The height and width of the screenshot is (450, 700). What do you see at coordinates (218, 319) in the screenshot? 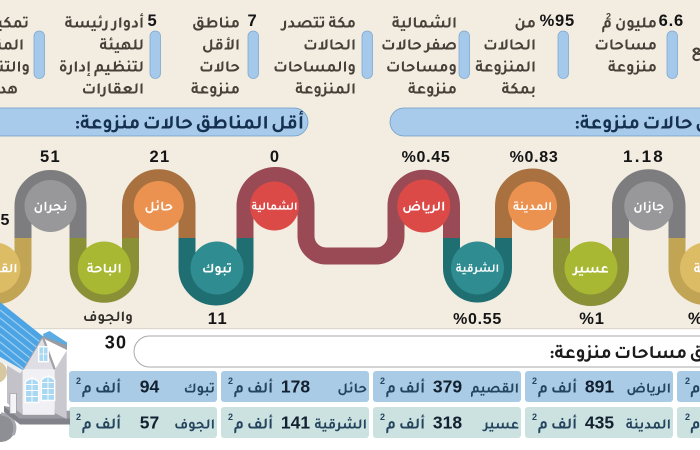
I see `svg-text: 11` at bounding box center [218, 319].